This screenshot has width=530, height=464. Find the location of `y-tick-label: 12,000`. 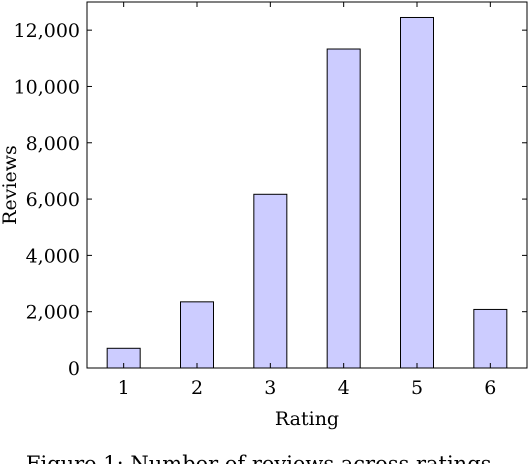

y-tick-label: 12,000 is located at coordinates (47, 31).